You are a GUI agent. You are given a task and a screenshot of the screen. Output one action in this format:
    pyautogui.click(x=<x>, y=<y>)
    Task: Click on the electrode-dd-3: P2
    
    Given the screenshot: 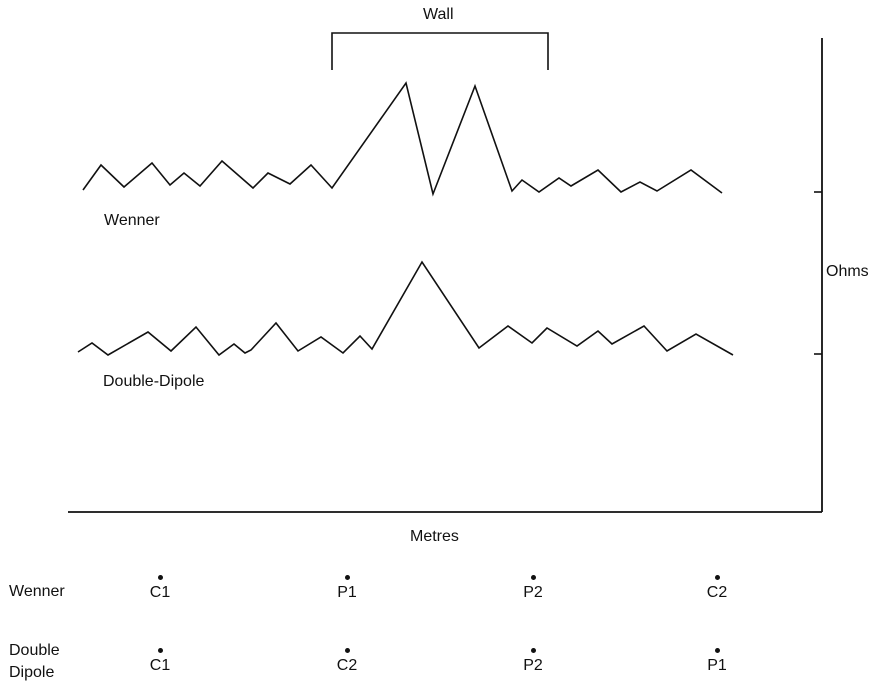 What is the action you would take?
    pyautogui.click(x=533, y=661)
    